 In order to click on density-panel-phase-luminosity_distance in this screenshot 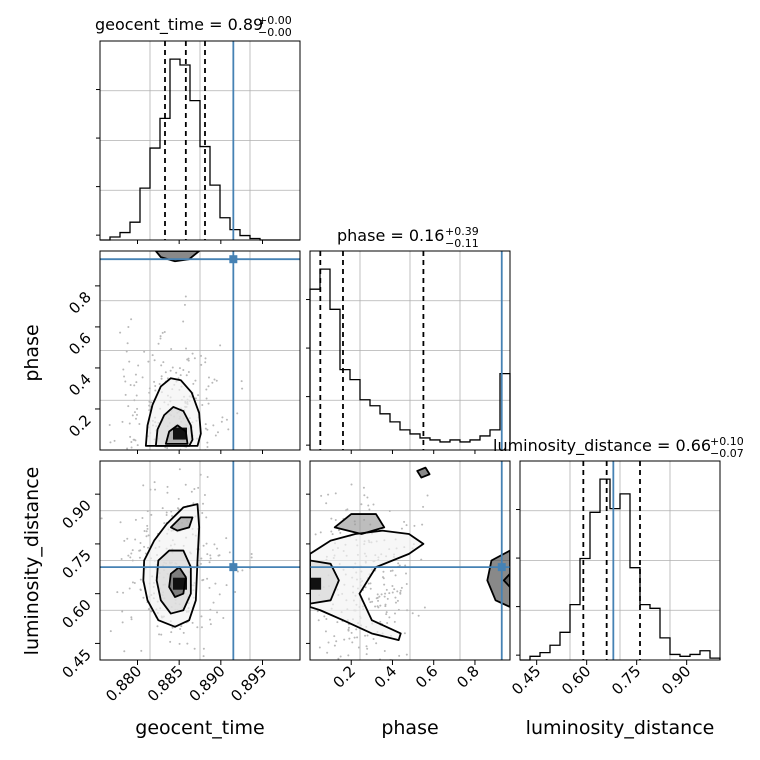, I will do `click(410, 560)`.